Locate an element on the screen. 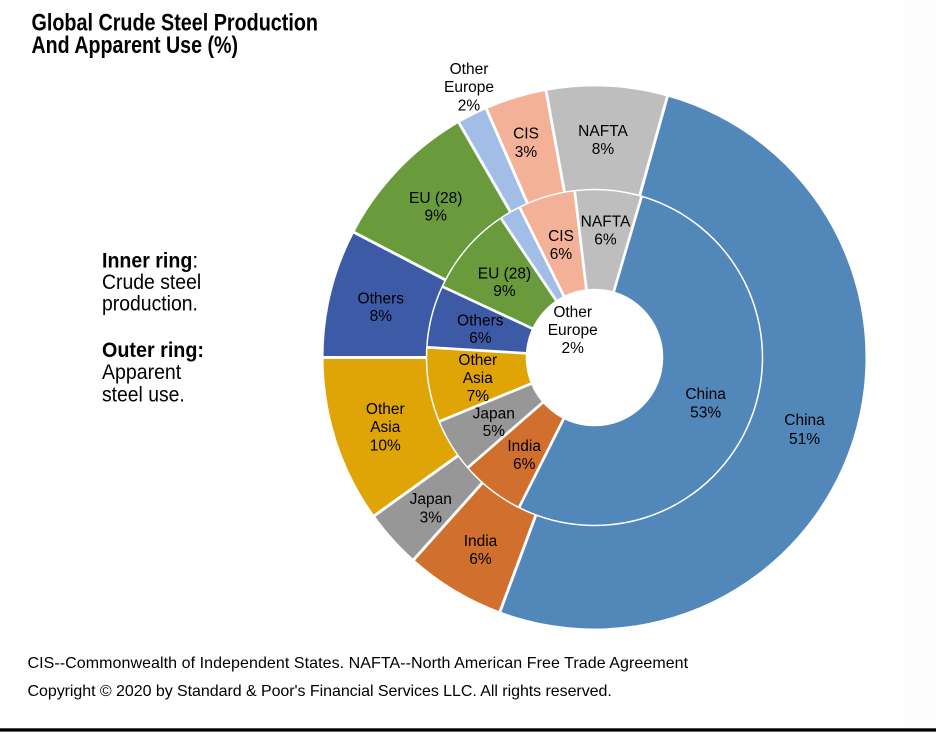  svg-text: production. is located at coordinates (150, 304).